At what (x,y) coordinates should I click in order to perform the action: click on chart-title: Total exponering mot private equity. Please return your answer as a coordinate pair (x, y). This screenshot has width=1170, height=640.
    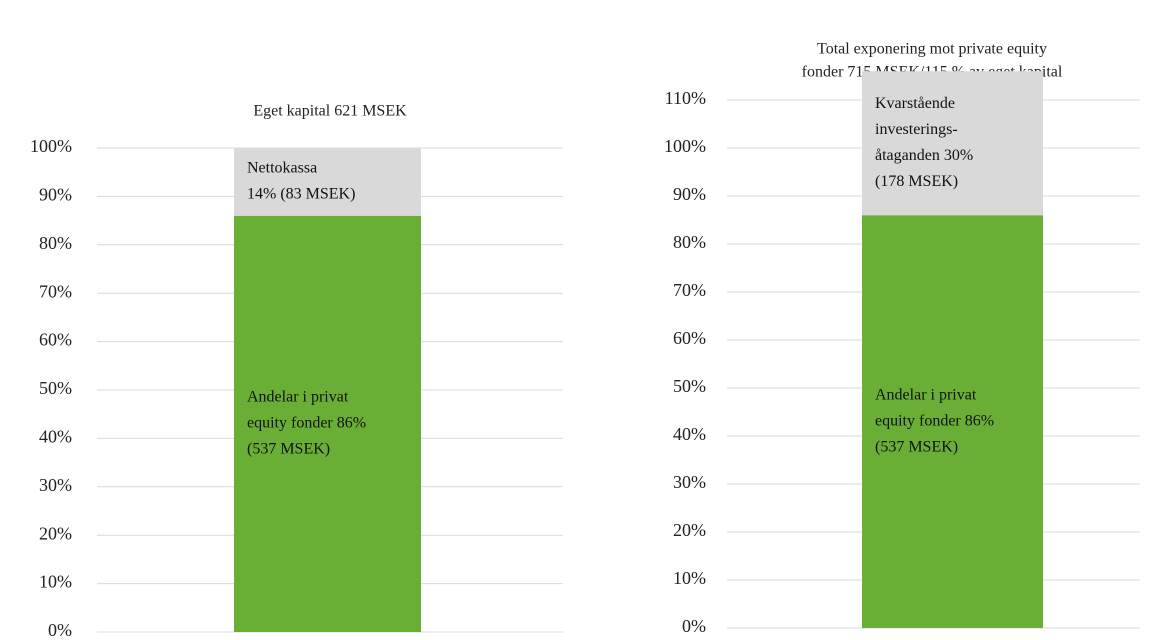
    Looking at the image, I should click on (932, 49).